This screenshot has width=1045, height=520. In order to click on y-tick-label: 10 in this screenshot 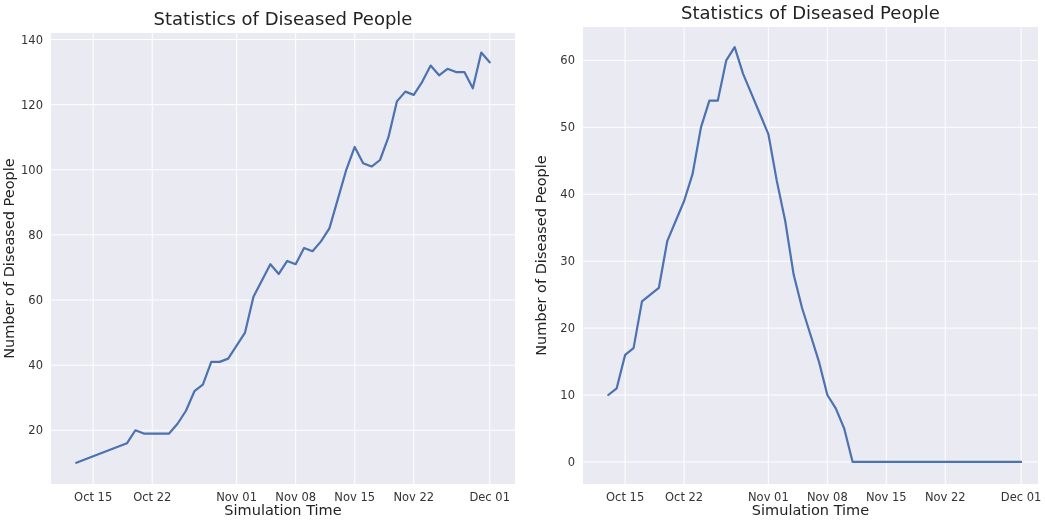, I will do `click(567, 395)`.